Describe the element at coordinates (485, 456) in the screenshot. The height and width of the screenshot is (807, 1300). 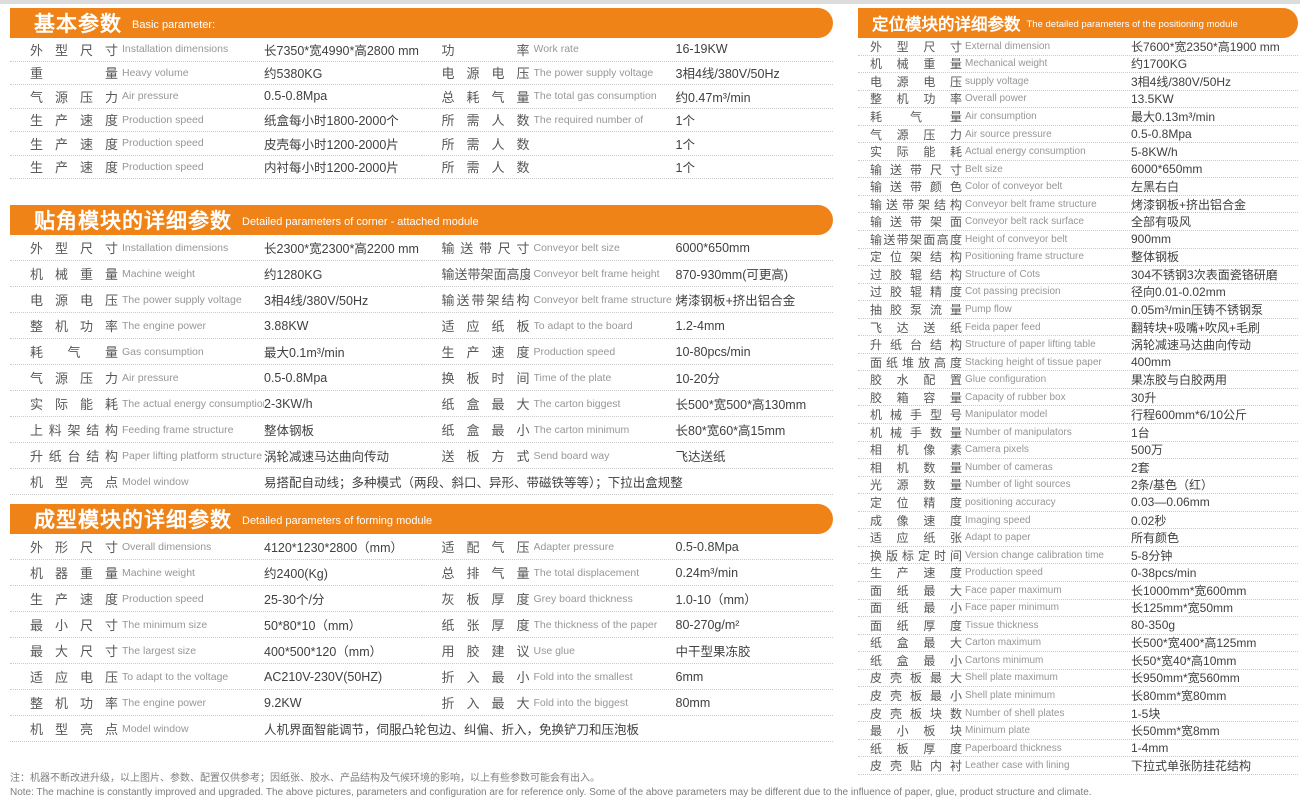
I see `param-label-cn: 送板方式` at that location.